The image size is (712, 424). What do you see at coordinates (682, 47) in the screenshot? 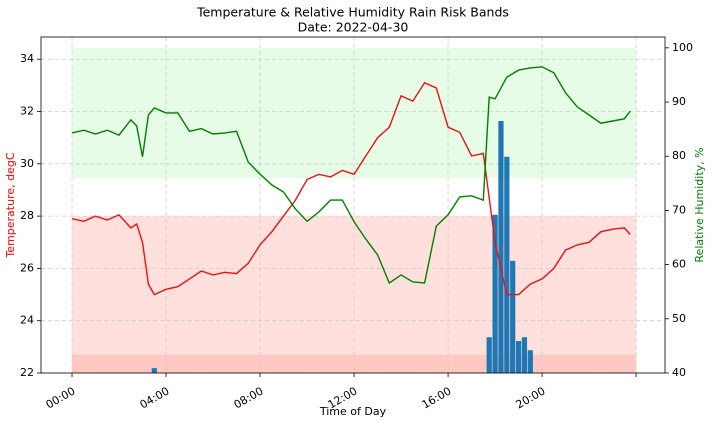
I see `y2-tick-label: 100` at bounding box center [682, 47].